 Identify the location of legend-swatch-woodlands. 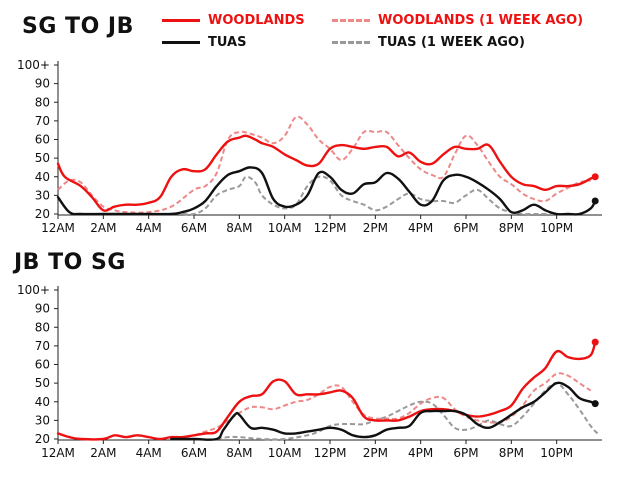
(181, 20).